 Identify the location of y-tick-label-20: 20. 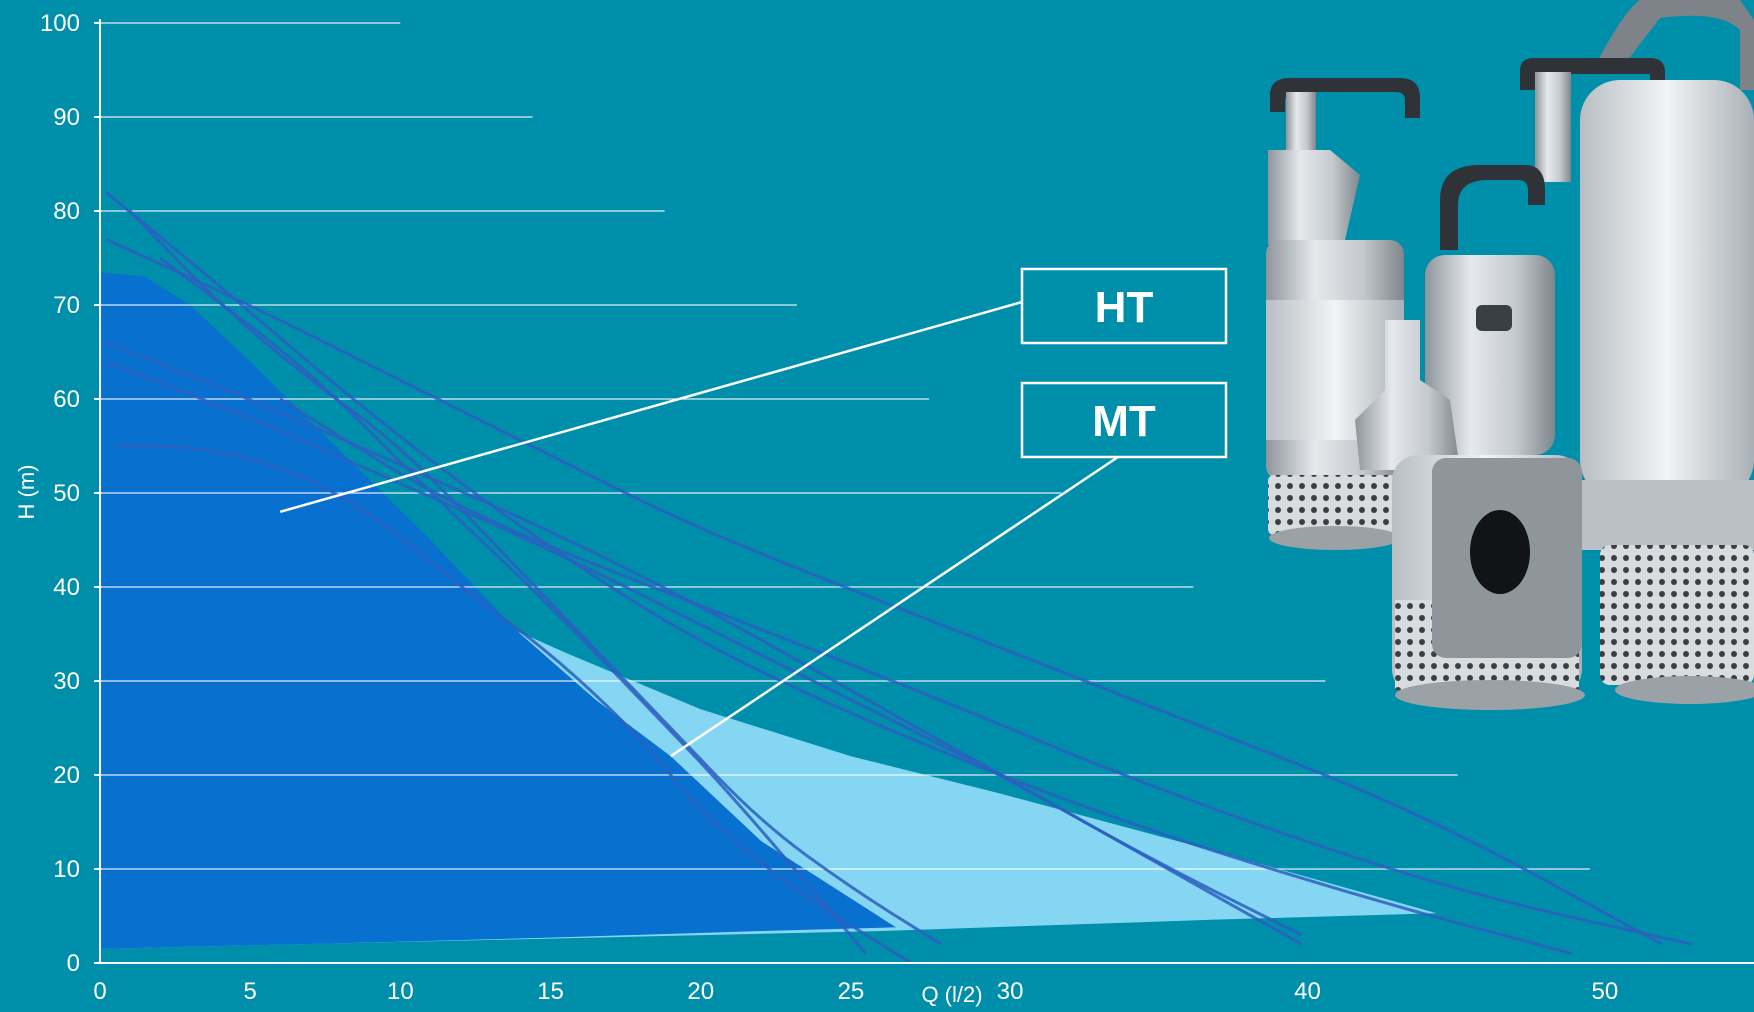
(66, 775).